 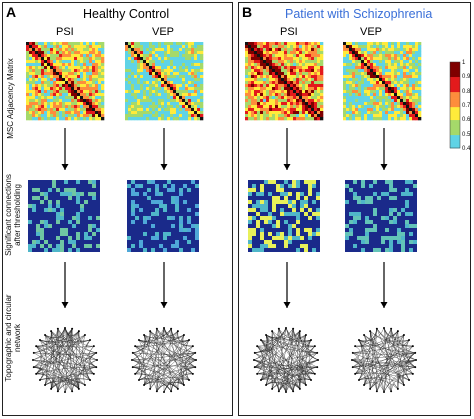 I want to click on colorbar-tick-label: 0.7, so click(x=466, y=106).